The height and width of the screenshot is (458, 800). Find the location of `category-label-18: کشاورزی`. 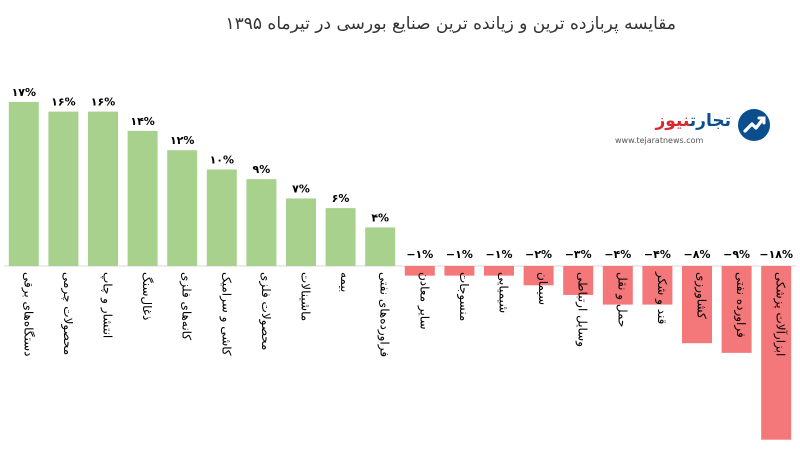

category-label-18: کشاورزی is located at coordinates (701, 295).